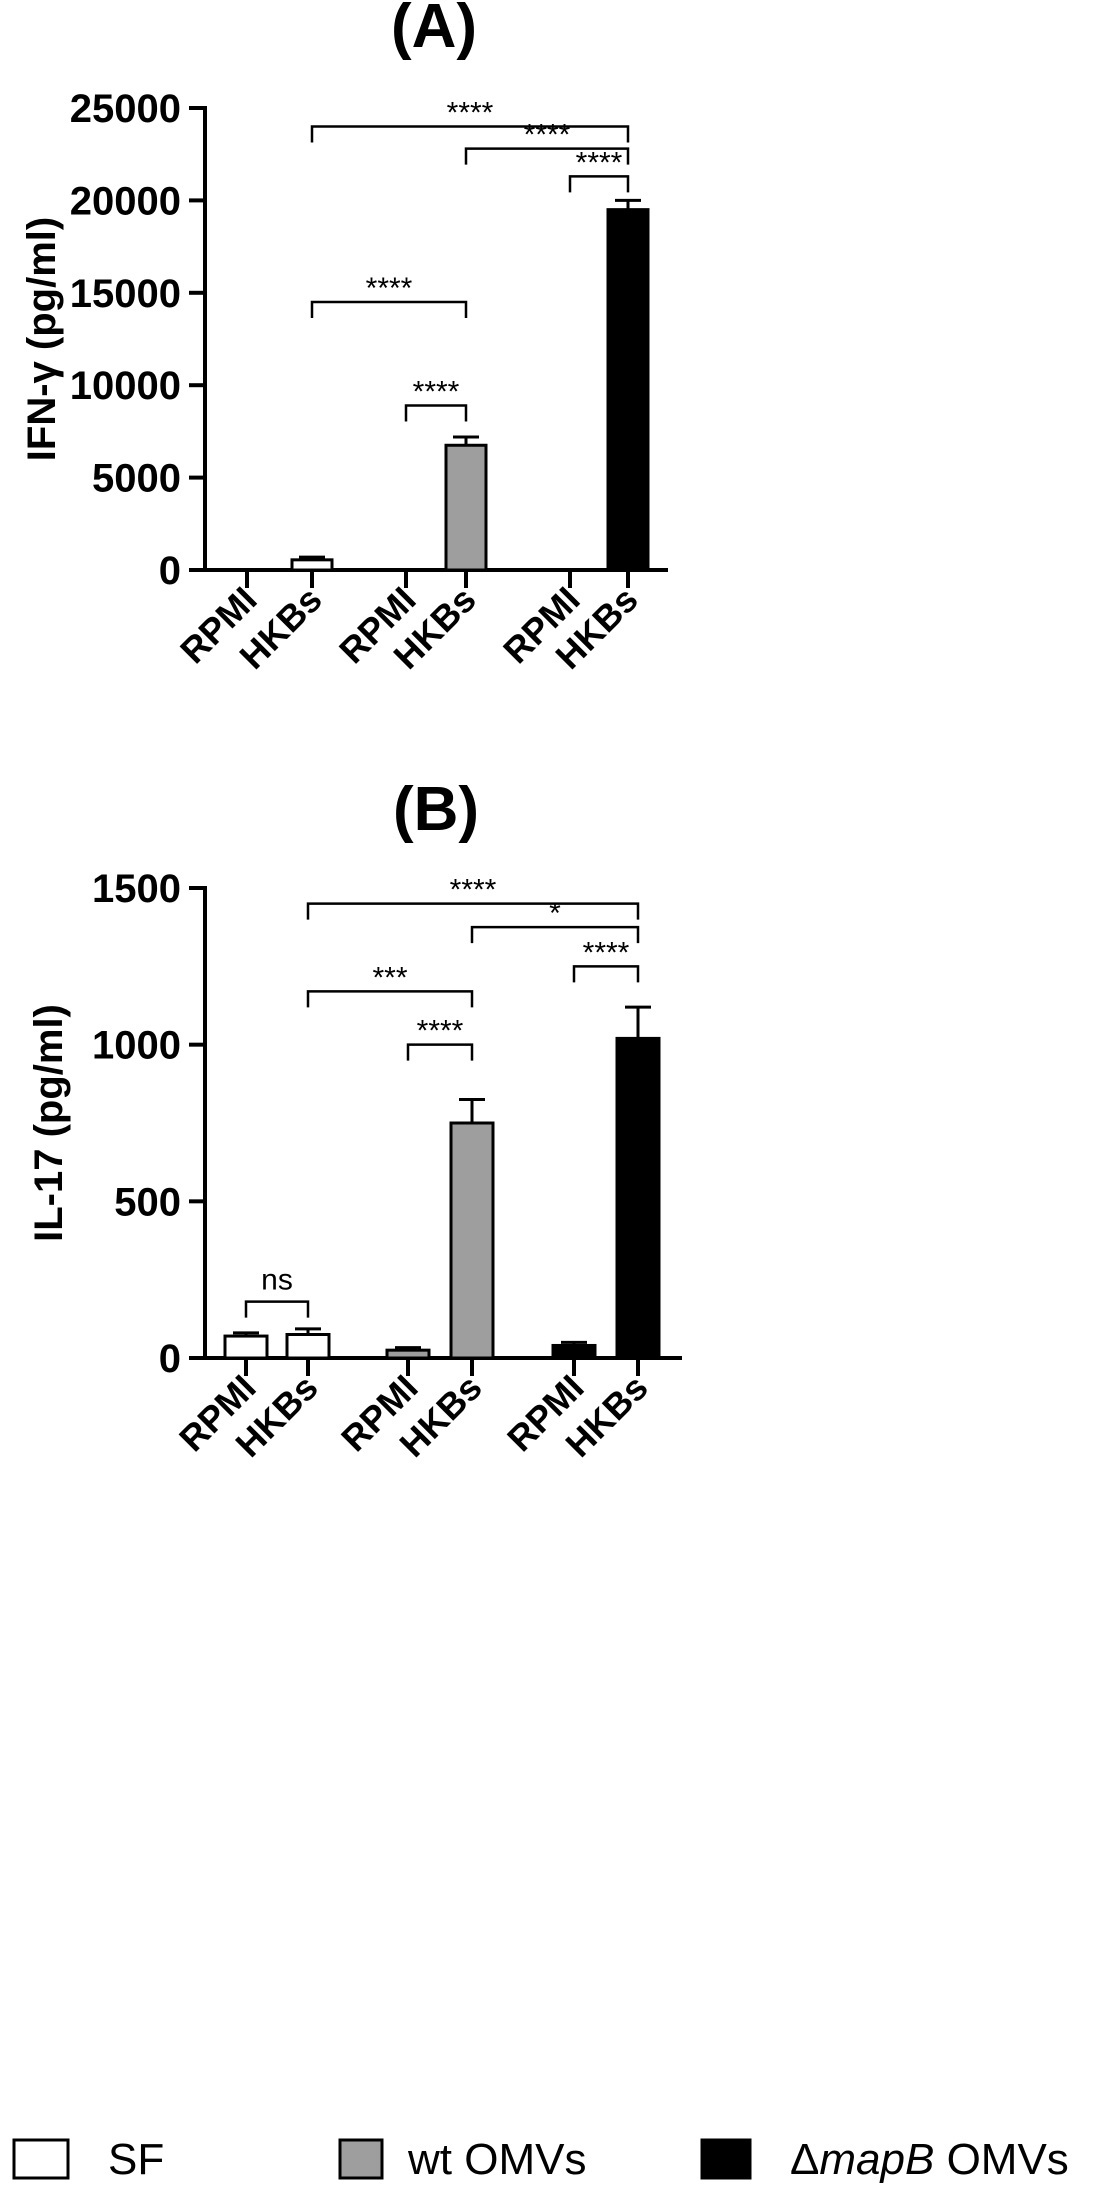 The image size is (1110, 2196). I want to click on panel-b-y-tick-label: 0, so click(170, 1359).